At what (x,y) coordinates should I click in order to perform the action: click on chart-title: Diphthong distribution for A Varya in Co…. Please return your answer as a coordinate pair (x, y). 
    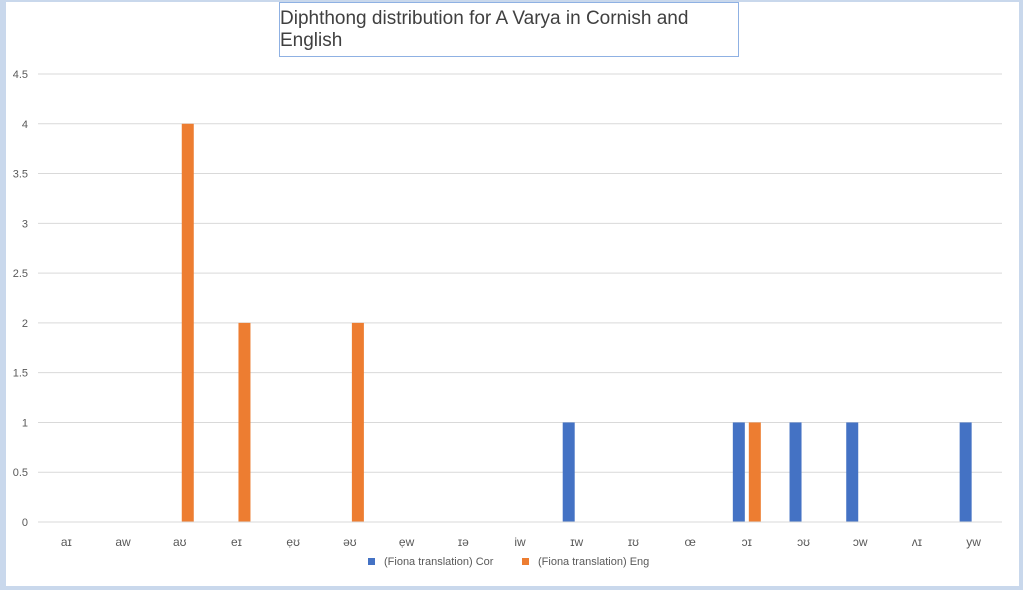
    Looking at the image, I should click on (484, 29).